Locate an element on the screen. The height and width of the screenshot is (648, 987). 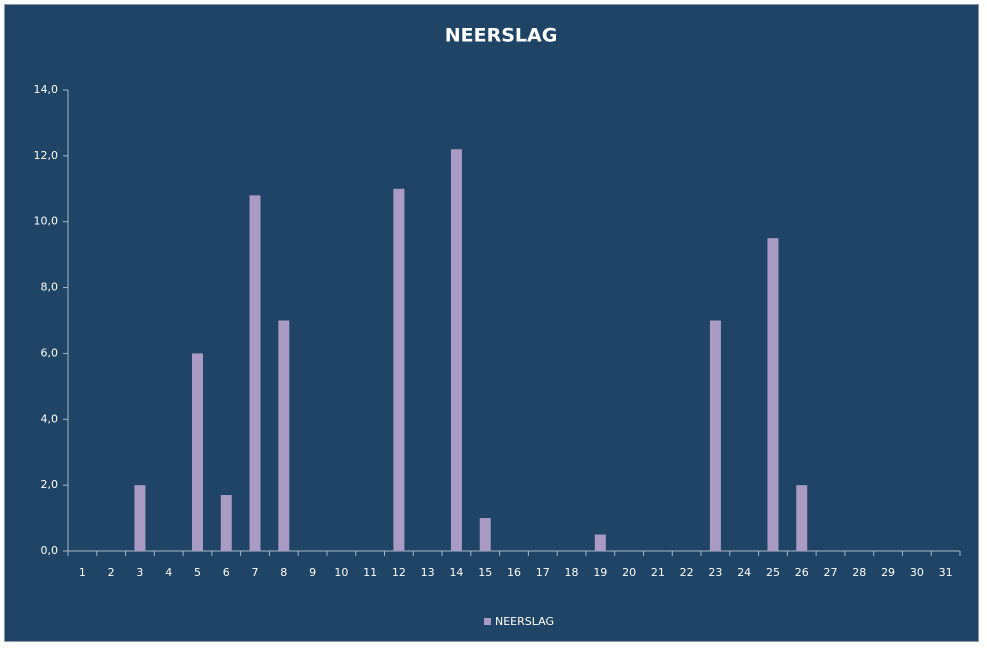
x-tick-label: 25 is located at coordinates (773, 572).